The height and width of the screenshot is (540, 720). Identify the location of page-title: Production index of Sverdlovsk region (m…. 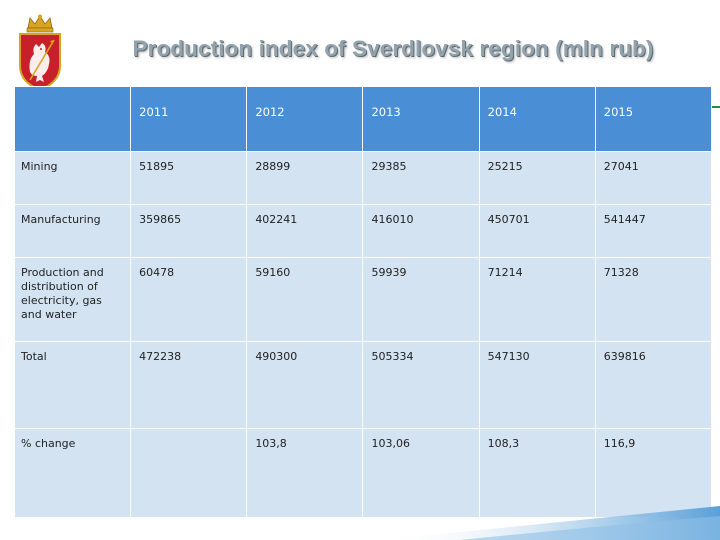
(393, 48).